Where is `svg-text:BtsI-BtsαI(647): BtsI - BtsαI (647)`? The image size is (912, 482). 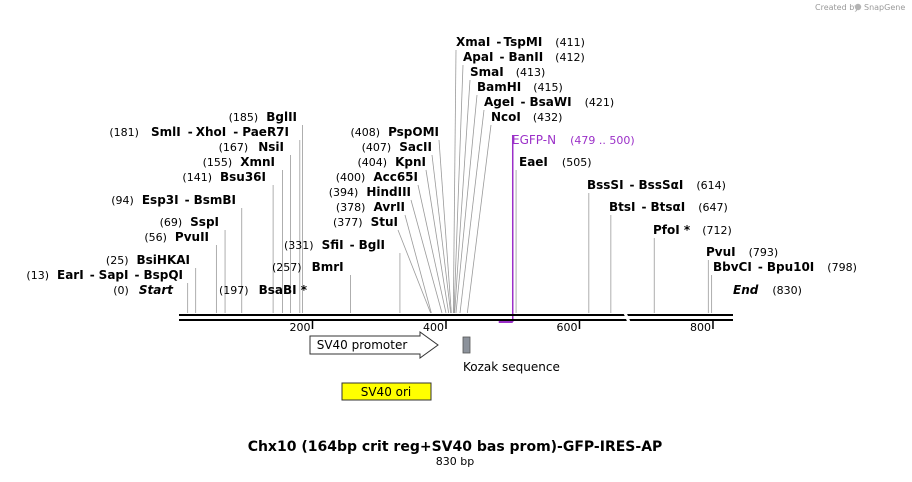
svg-text:BtsI-BtsαI(647): BtsI - BtsαI (647) is located at coordinates (668, 207).